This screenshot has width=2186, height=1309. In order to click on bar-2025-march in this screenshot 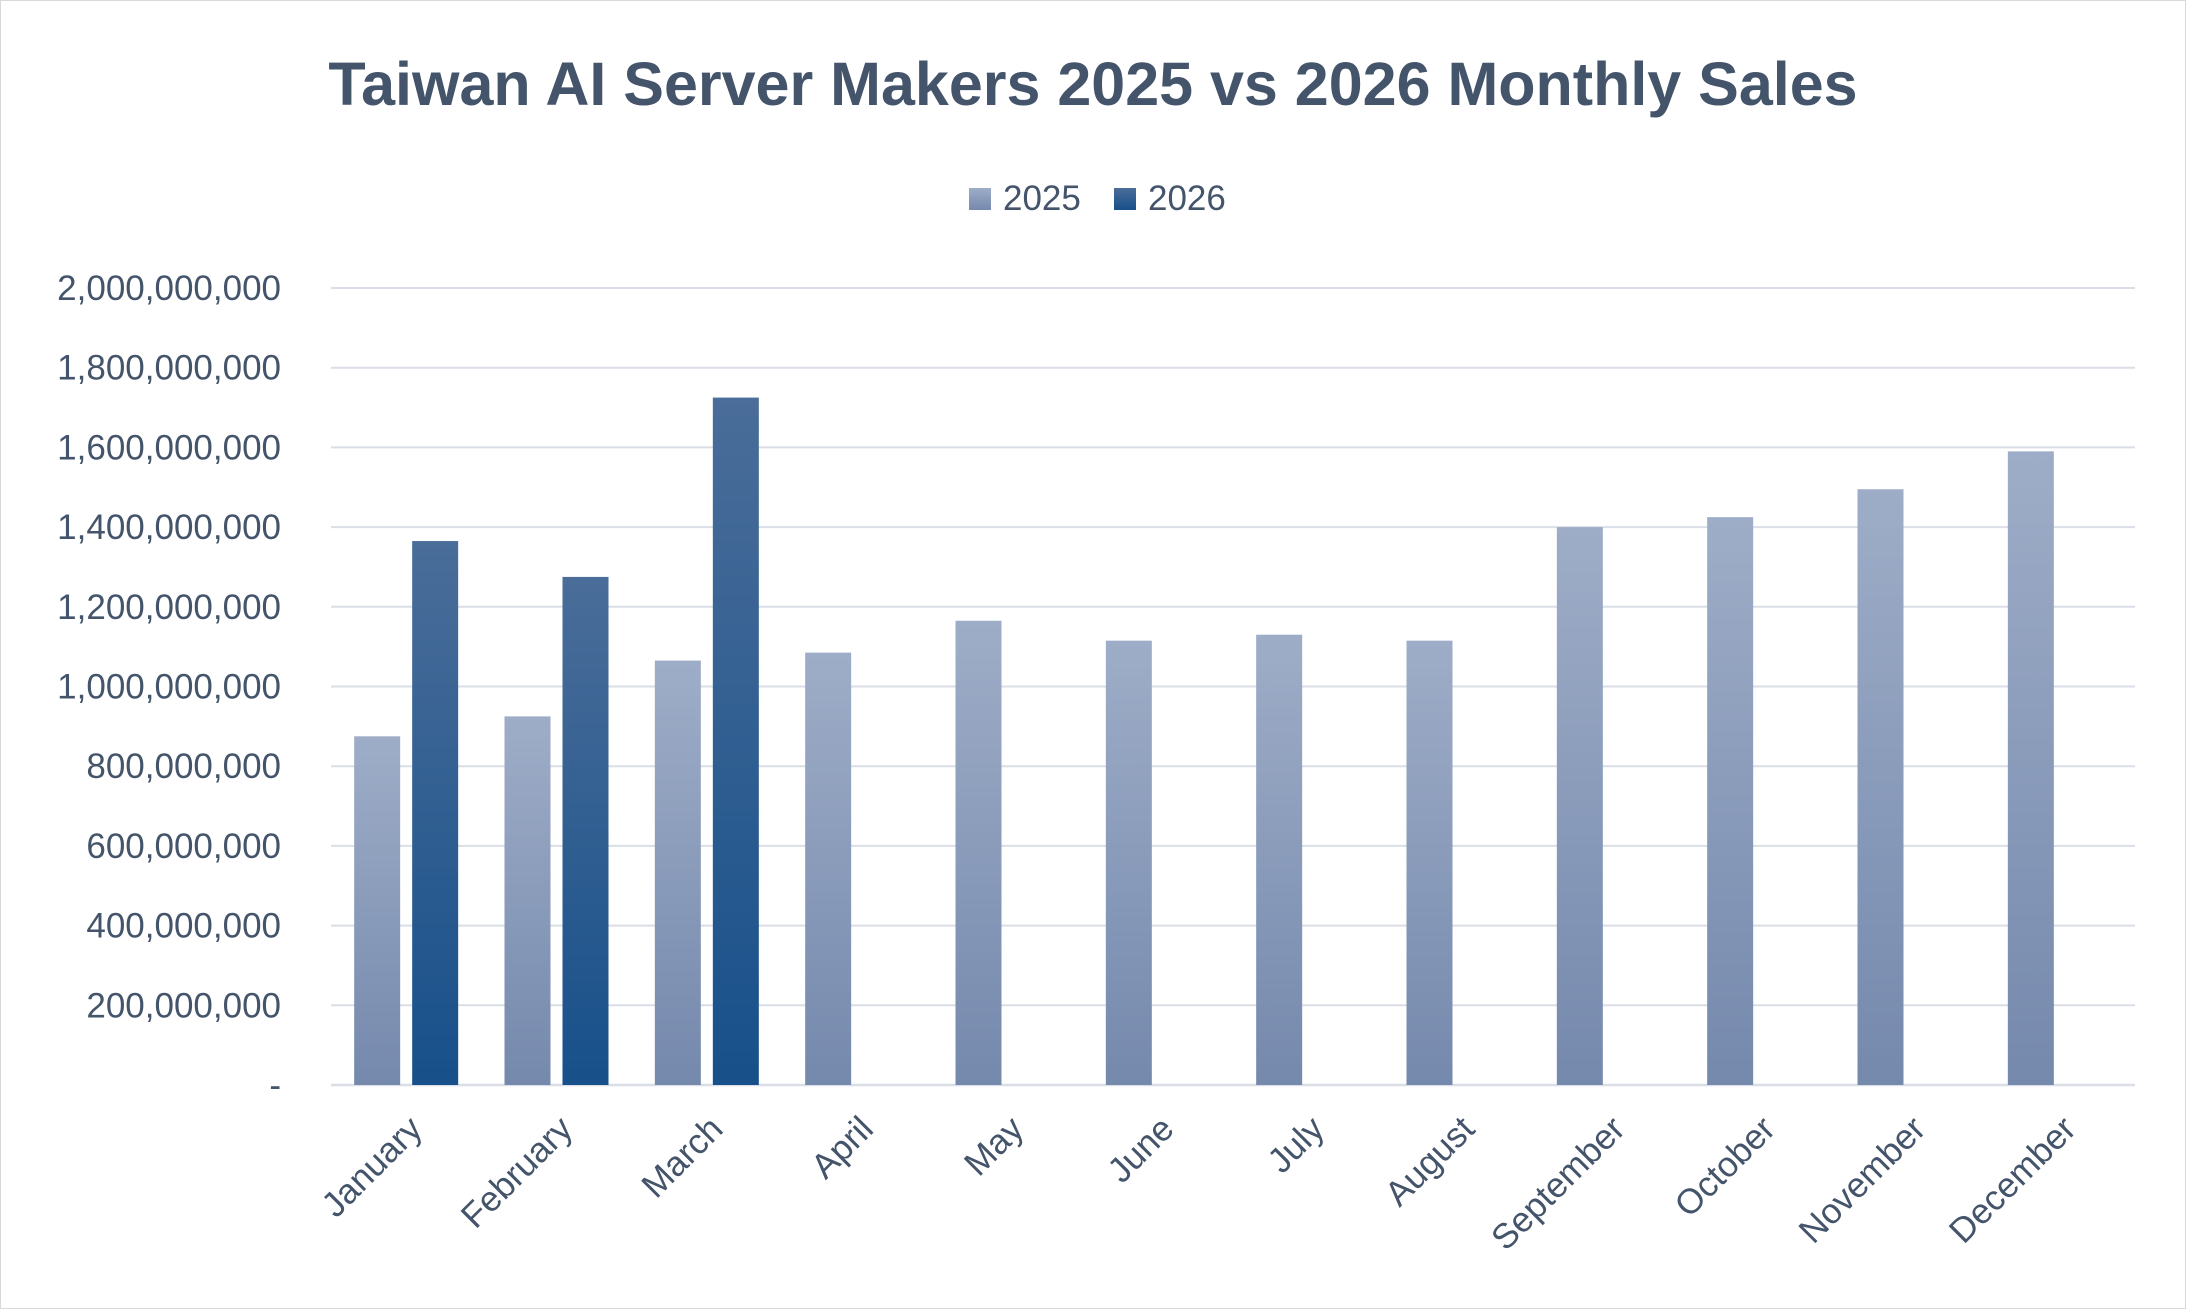, I will do `click(677, 872)`.